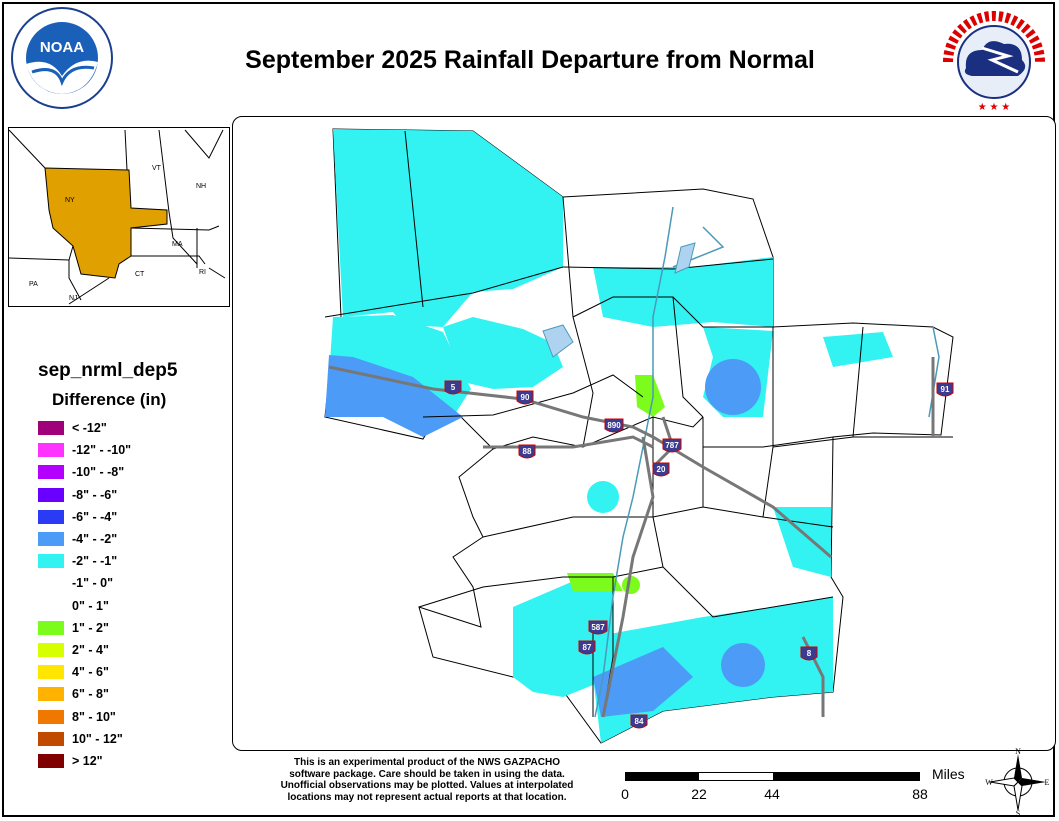 Image resolution: width=1059 pixels, height=821 pixels. What do you see at coordinates (95, 516) in the screenshot?
I see `legend-label: -6" - -4"` at bounding box center [95, 516].